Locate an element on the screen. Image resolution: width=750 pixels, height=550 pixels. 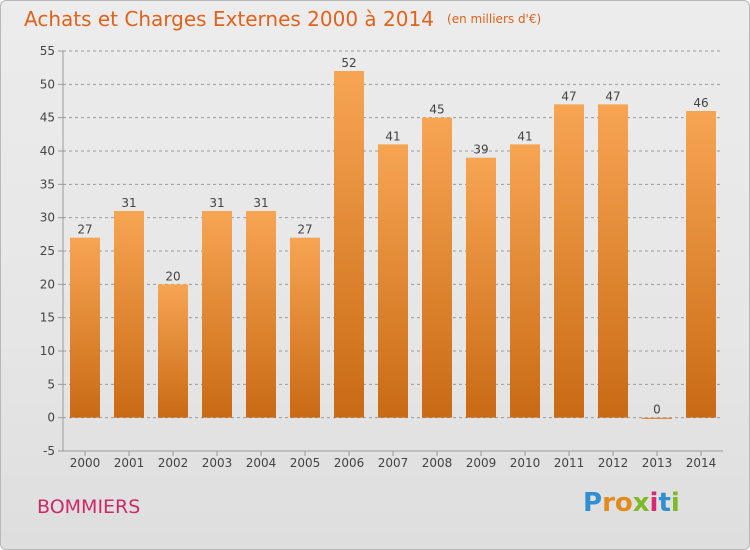
x-tick-label: 2009 is located at coordinates (481, 463).